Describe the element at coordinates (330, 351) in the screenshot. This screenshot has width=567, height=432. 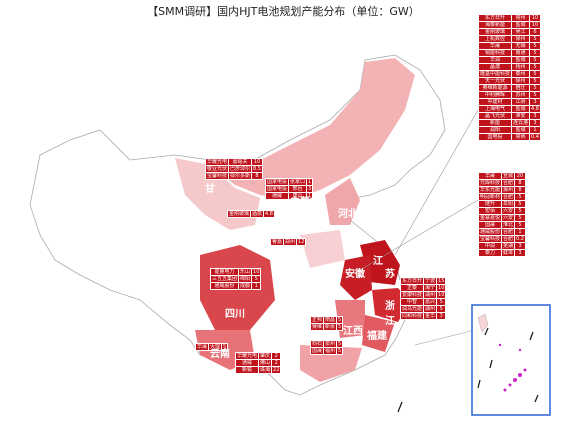
I see `city: 福州` at that location.